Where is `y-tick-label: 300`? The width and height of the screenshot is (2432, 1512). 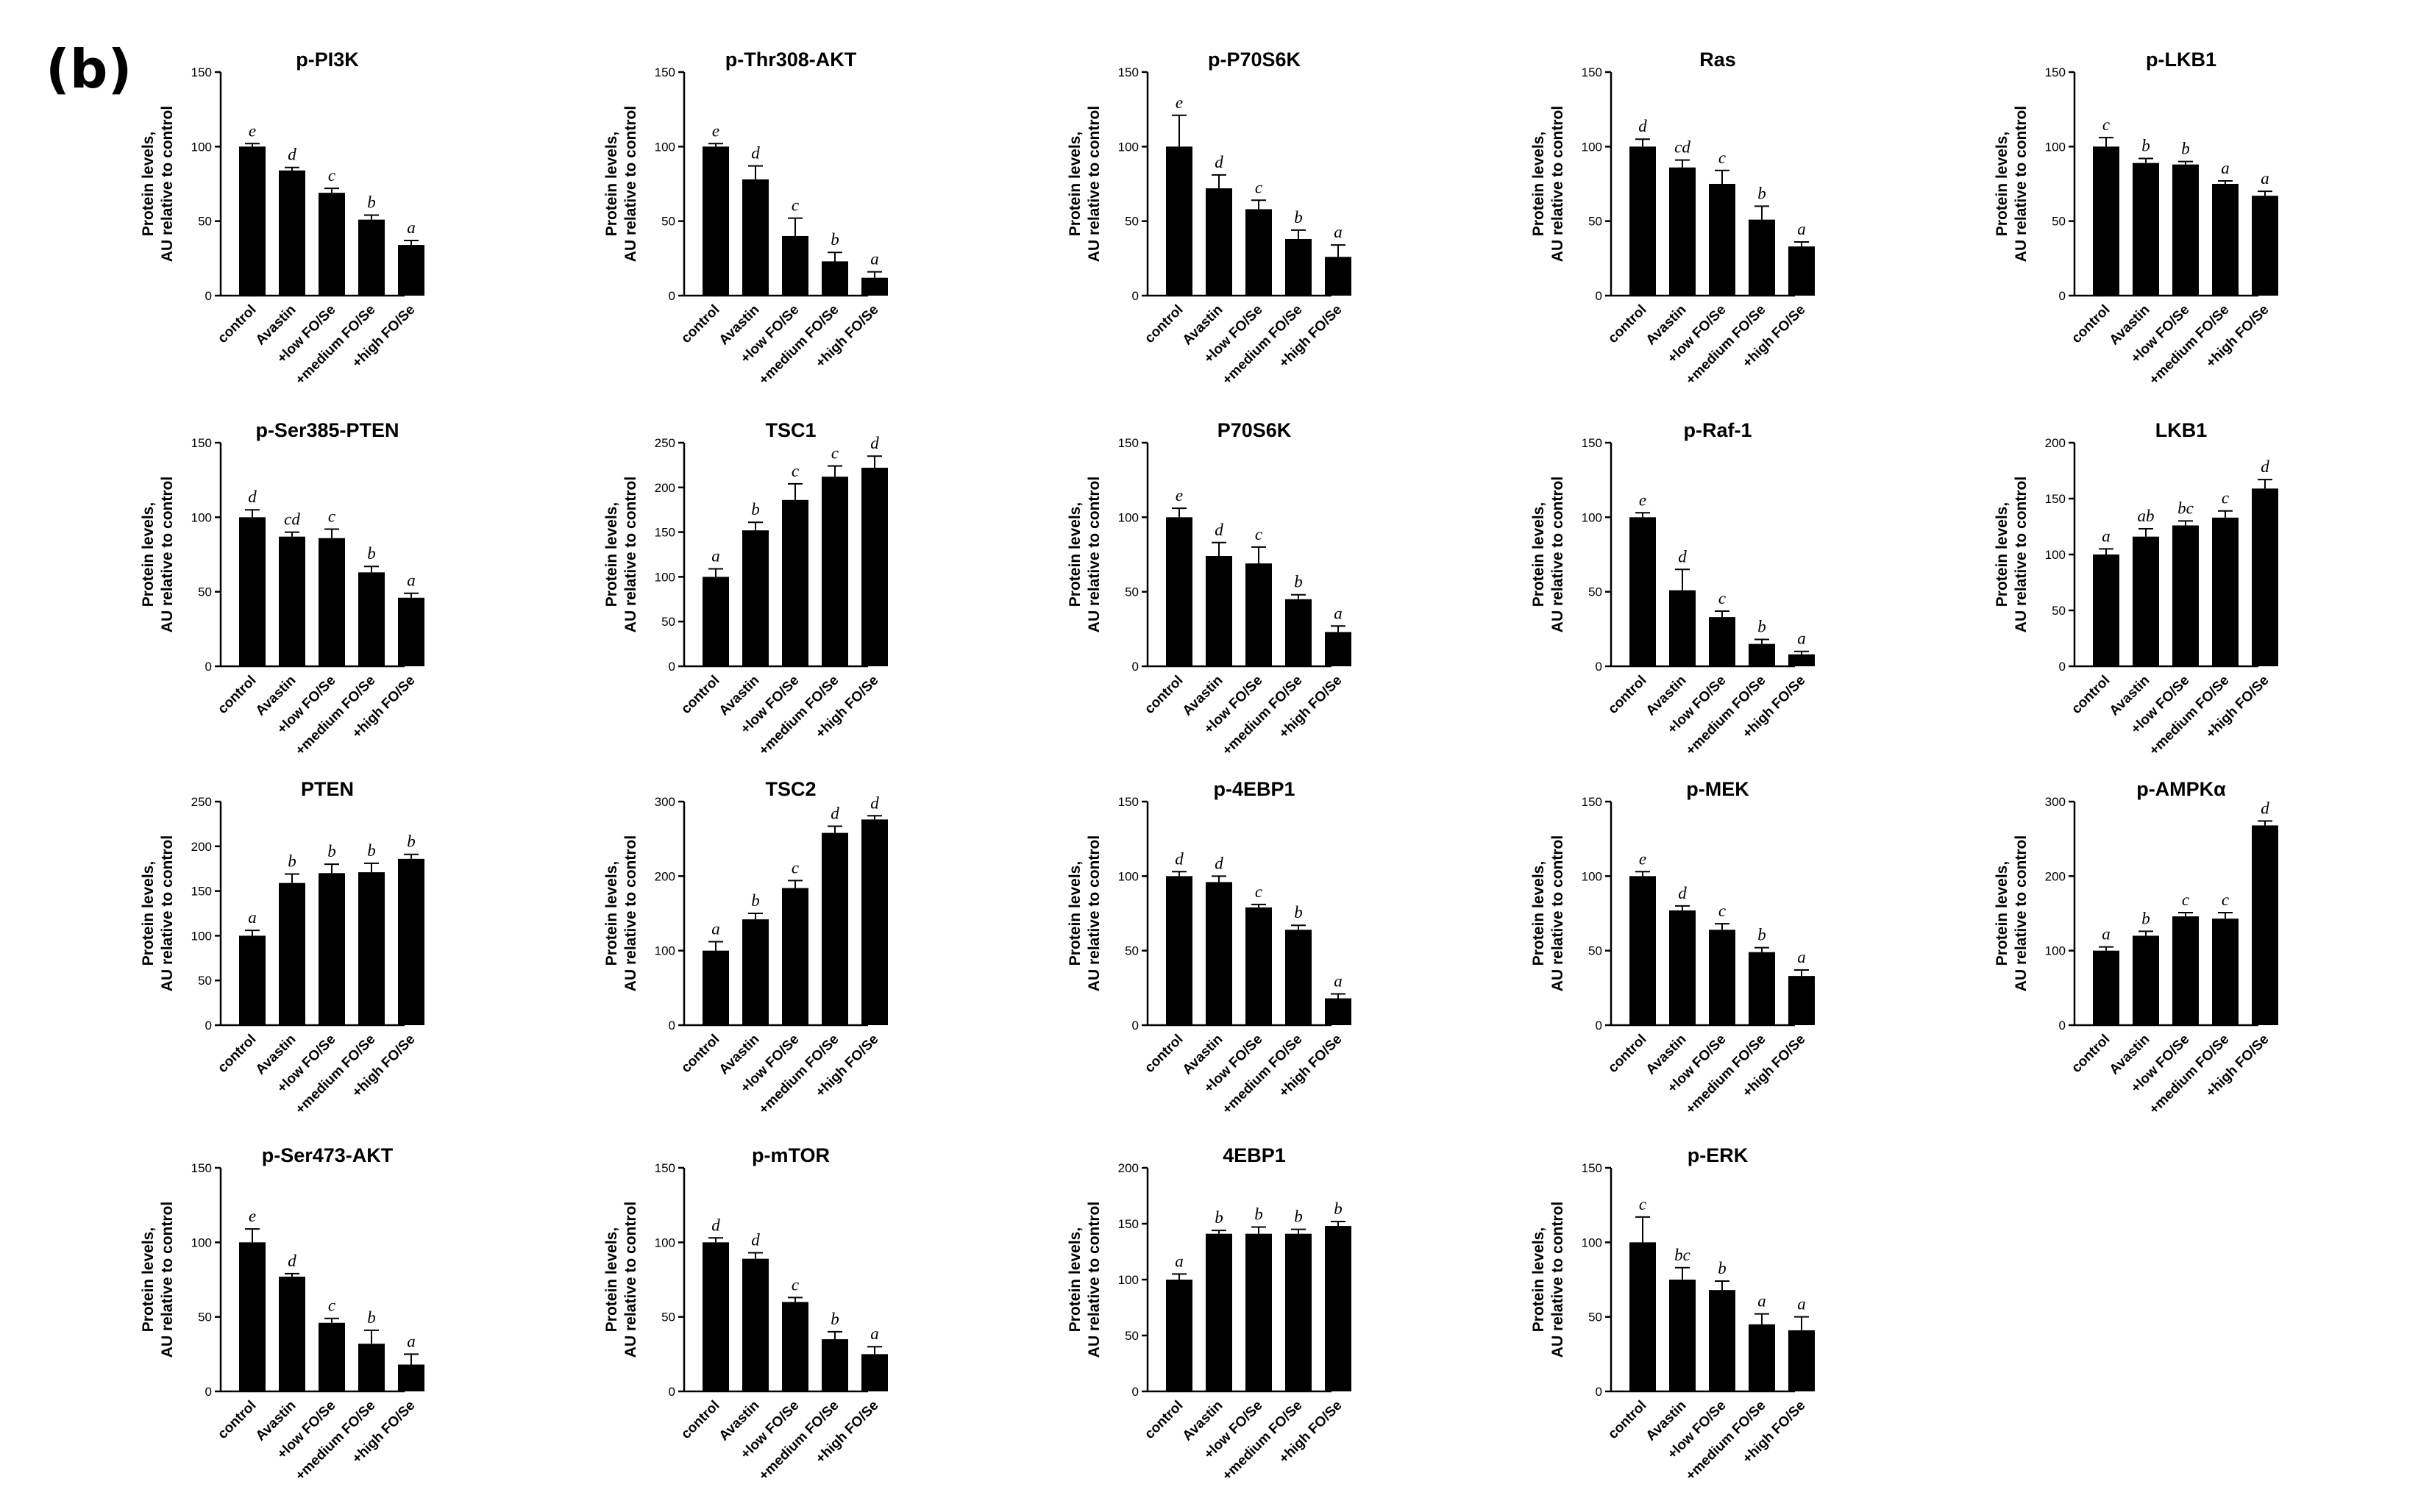
y-tick-label: 300 is located at coordinates (2055, 802).